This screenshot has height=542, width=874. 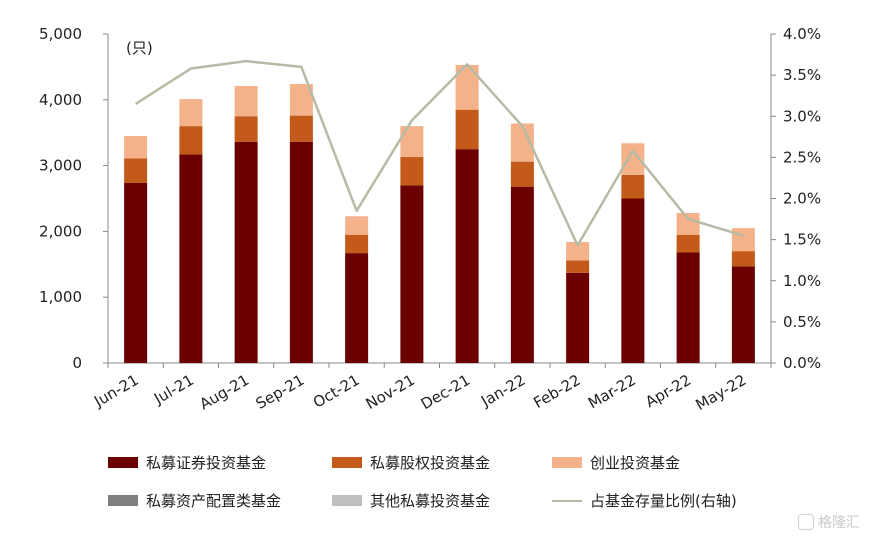 What do you see at coordinates (802, 34) in the screenshot?
I see `y2-tick-label: 4.0%` at bounding box center [802, 34].